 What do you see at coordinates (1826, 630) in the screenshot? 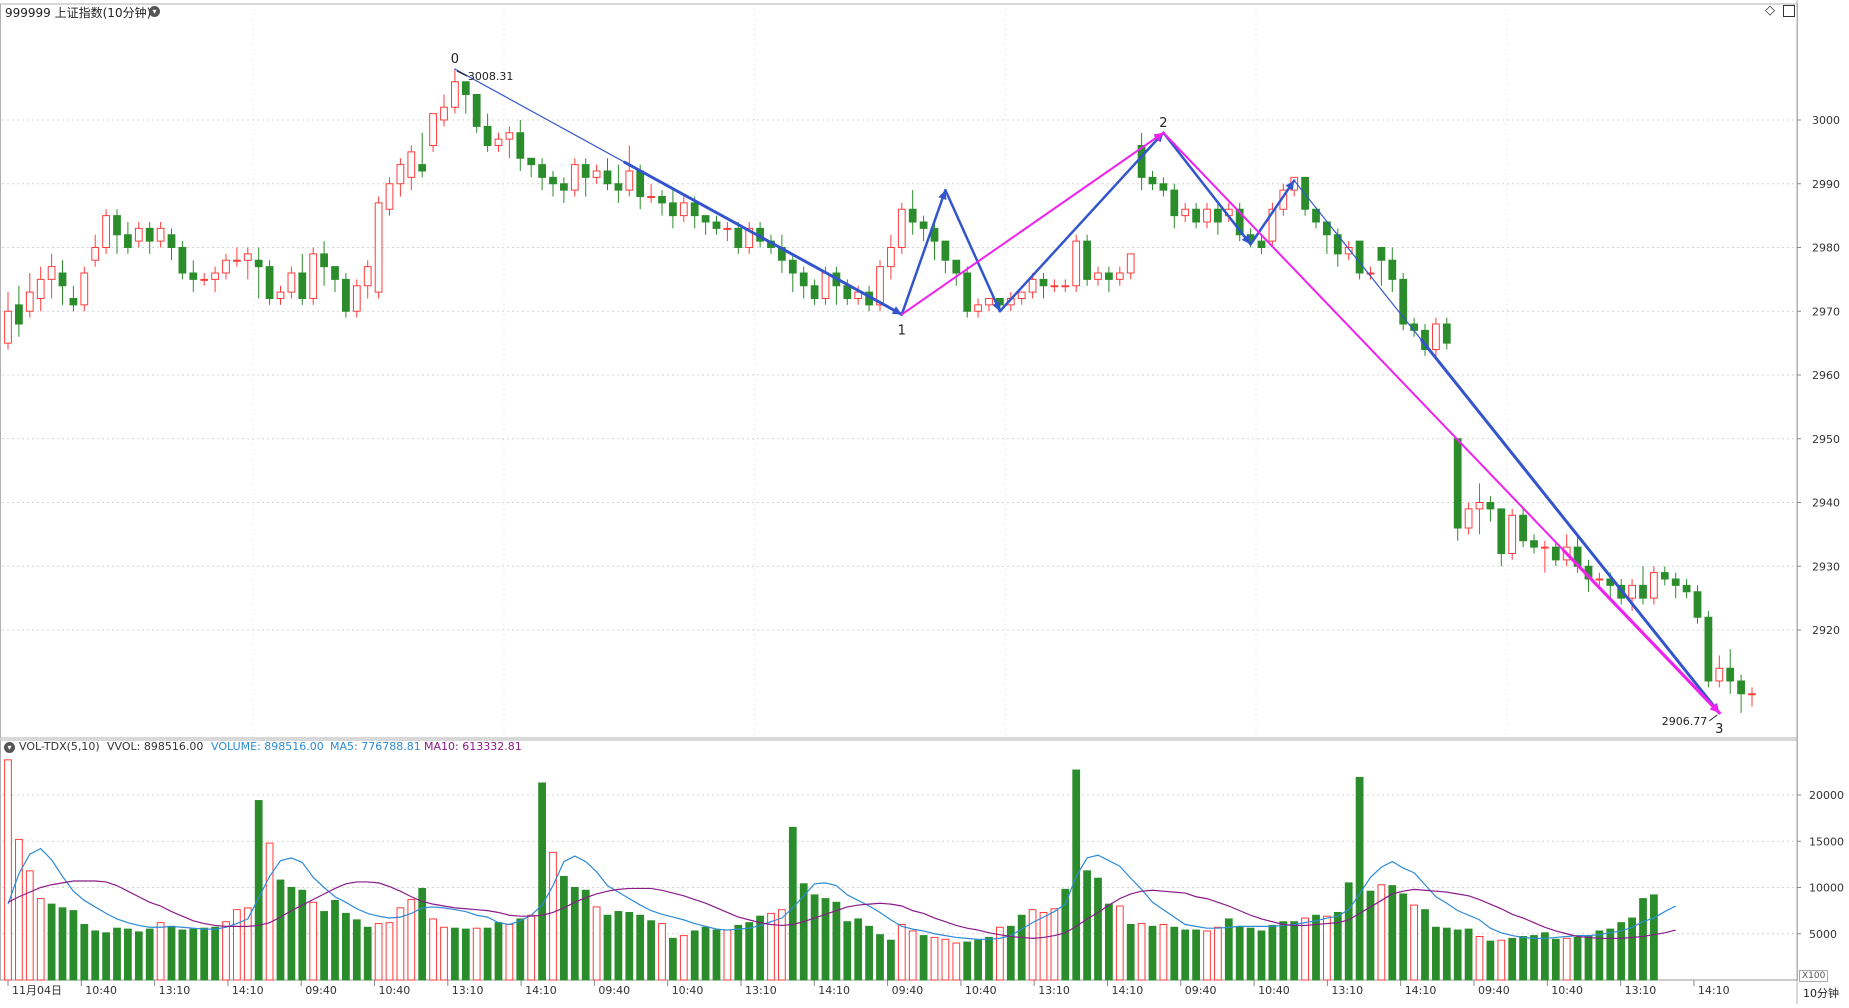
I see `price-tick-label: 2920` at bounding box center [1826, 630].